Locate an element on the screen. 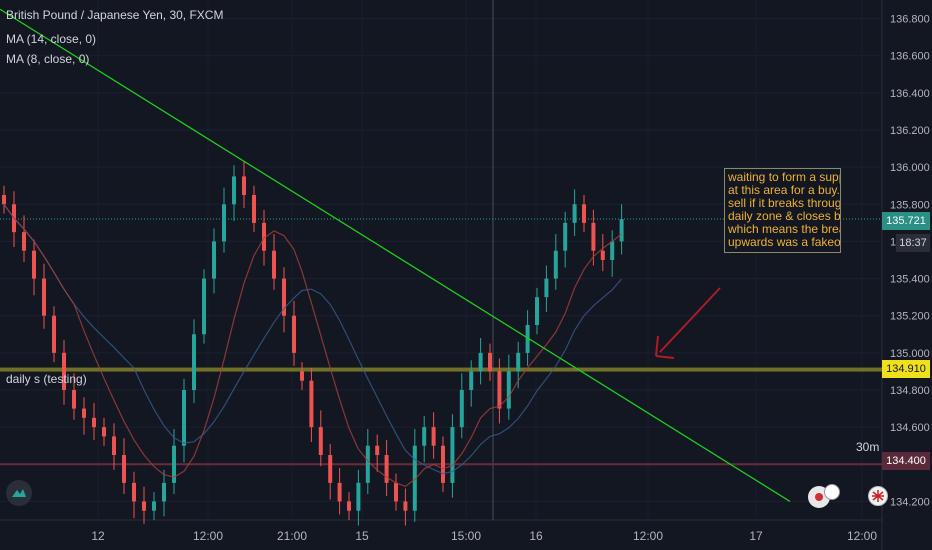  y-tick-label: 136.200 is located at coordinates (910, 131).